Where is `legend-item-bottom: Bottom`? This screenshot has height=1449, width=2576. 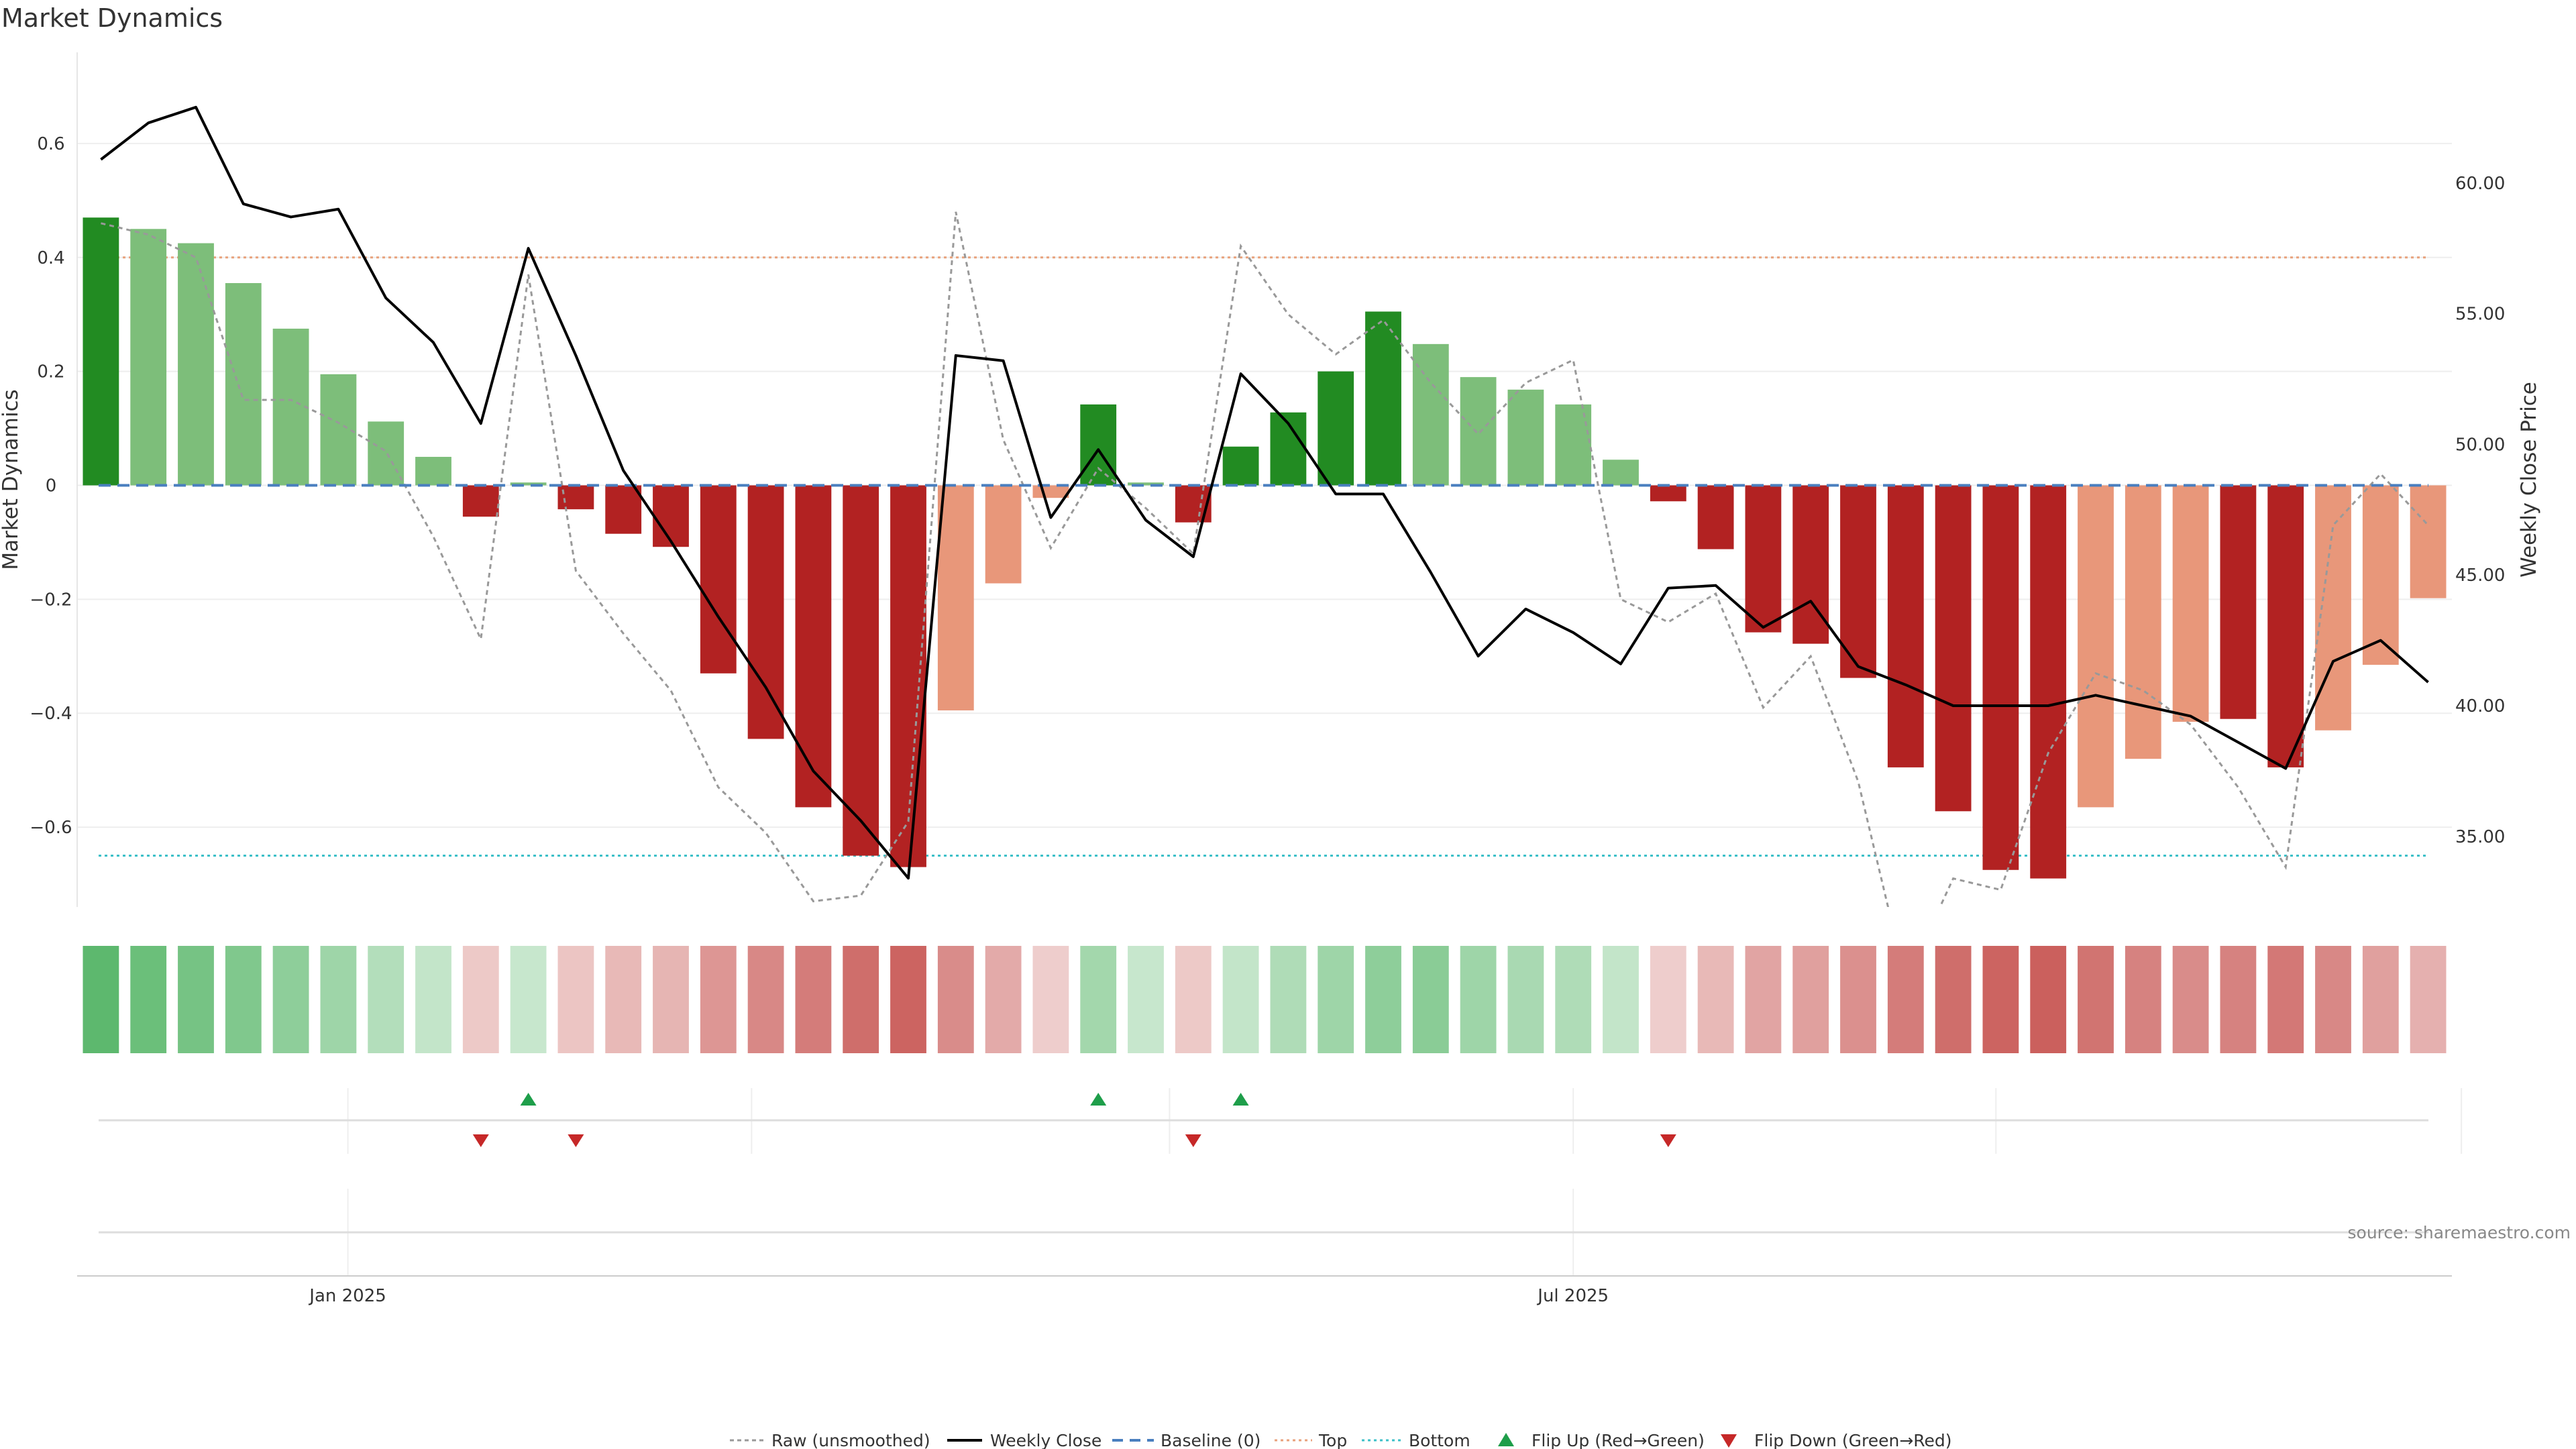 legend-item-bottom: Bottom is located at coordinates (1416, 1440).